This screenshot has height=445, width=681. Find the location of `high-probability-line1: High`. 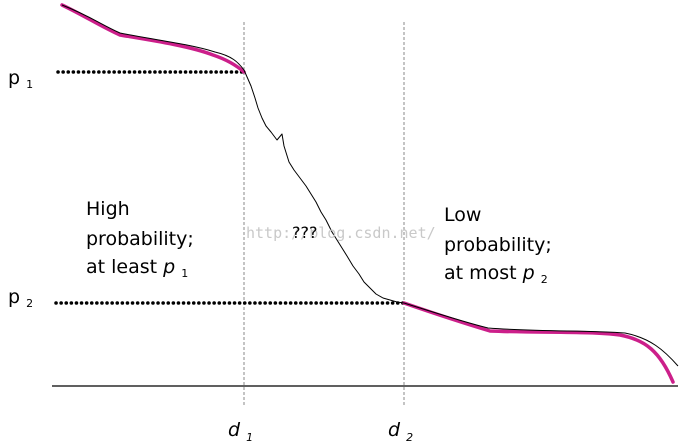

high-probability-line1: High is located at coordinates (108, 209).